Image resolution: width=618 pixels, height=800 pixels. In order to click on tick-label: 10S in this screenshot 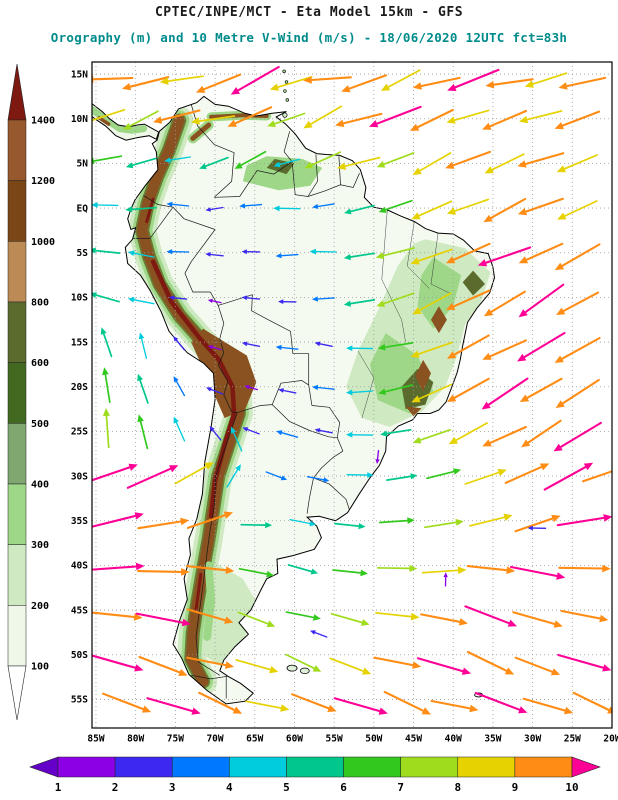, I will do `click(79, 298)`.